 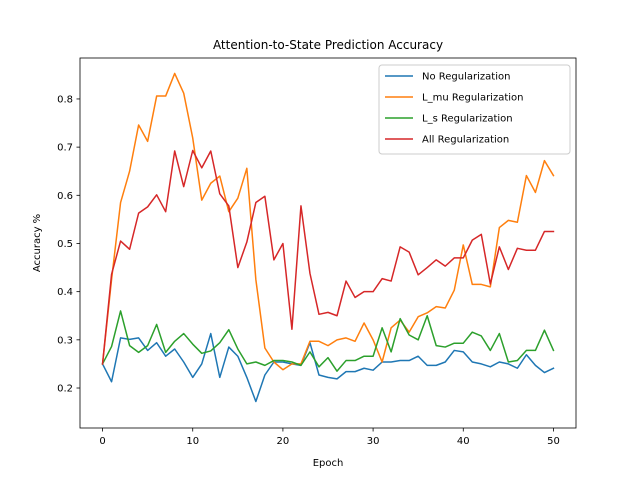 I want to click on y-tick-label: 0.3, so click(x=65, y=340).